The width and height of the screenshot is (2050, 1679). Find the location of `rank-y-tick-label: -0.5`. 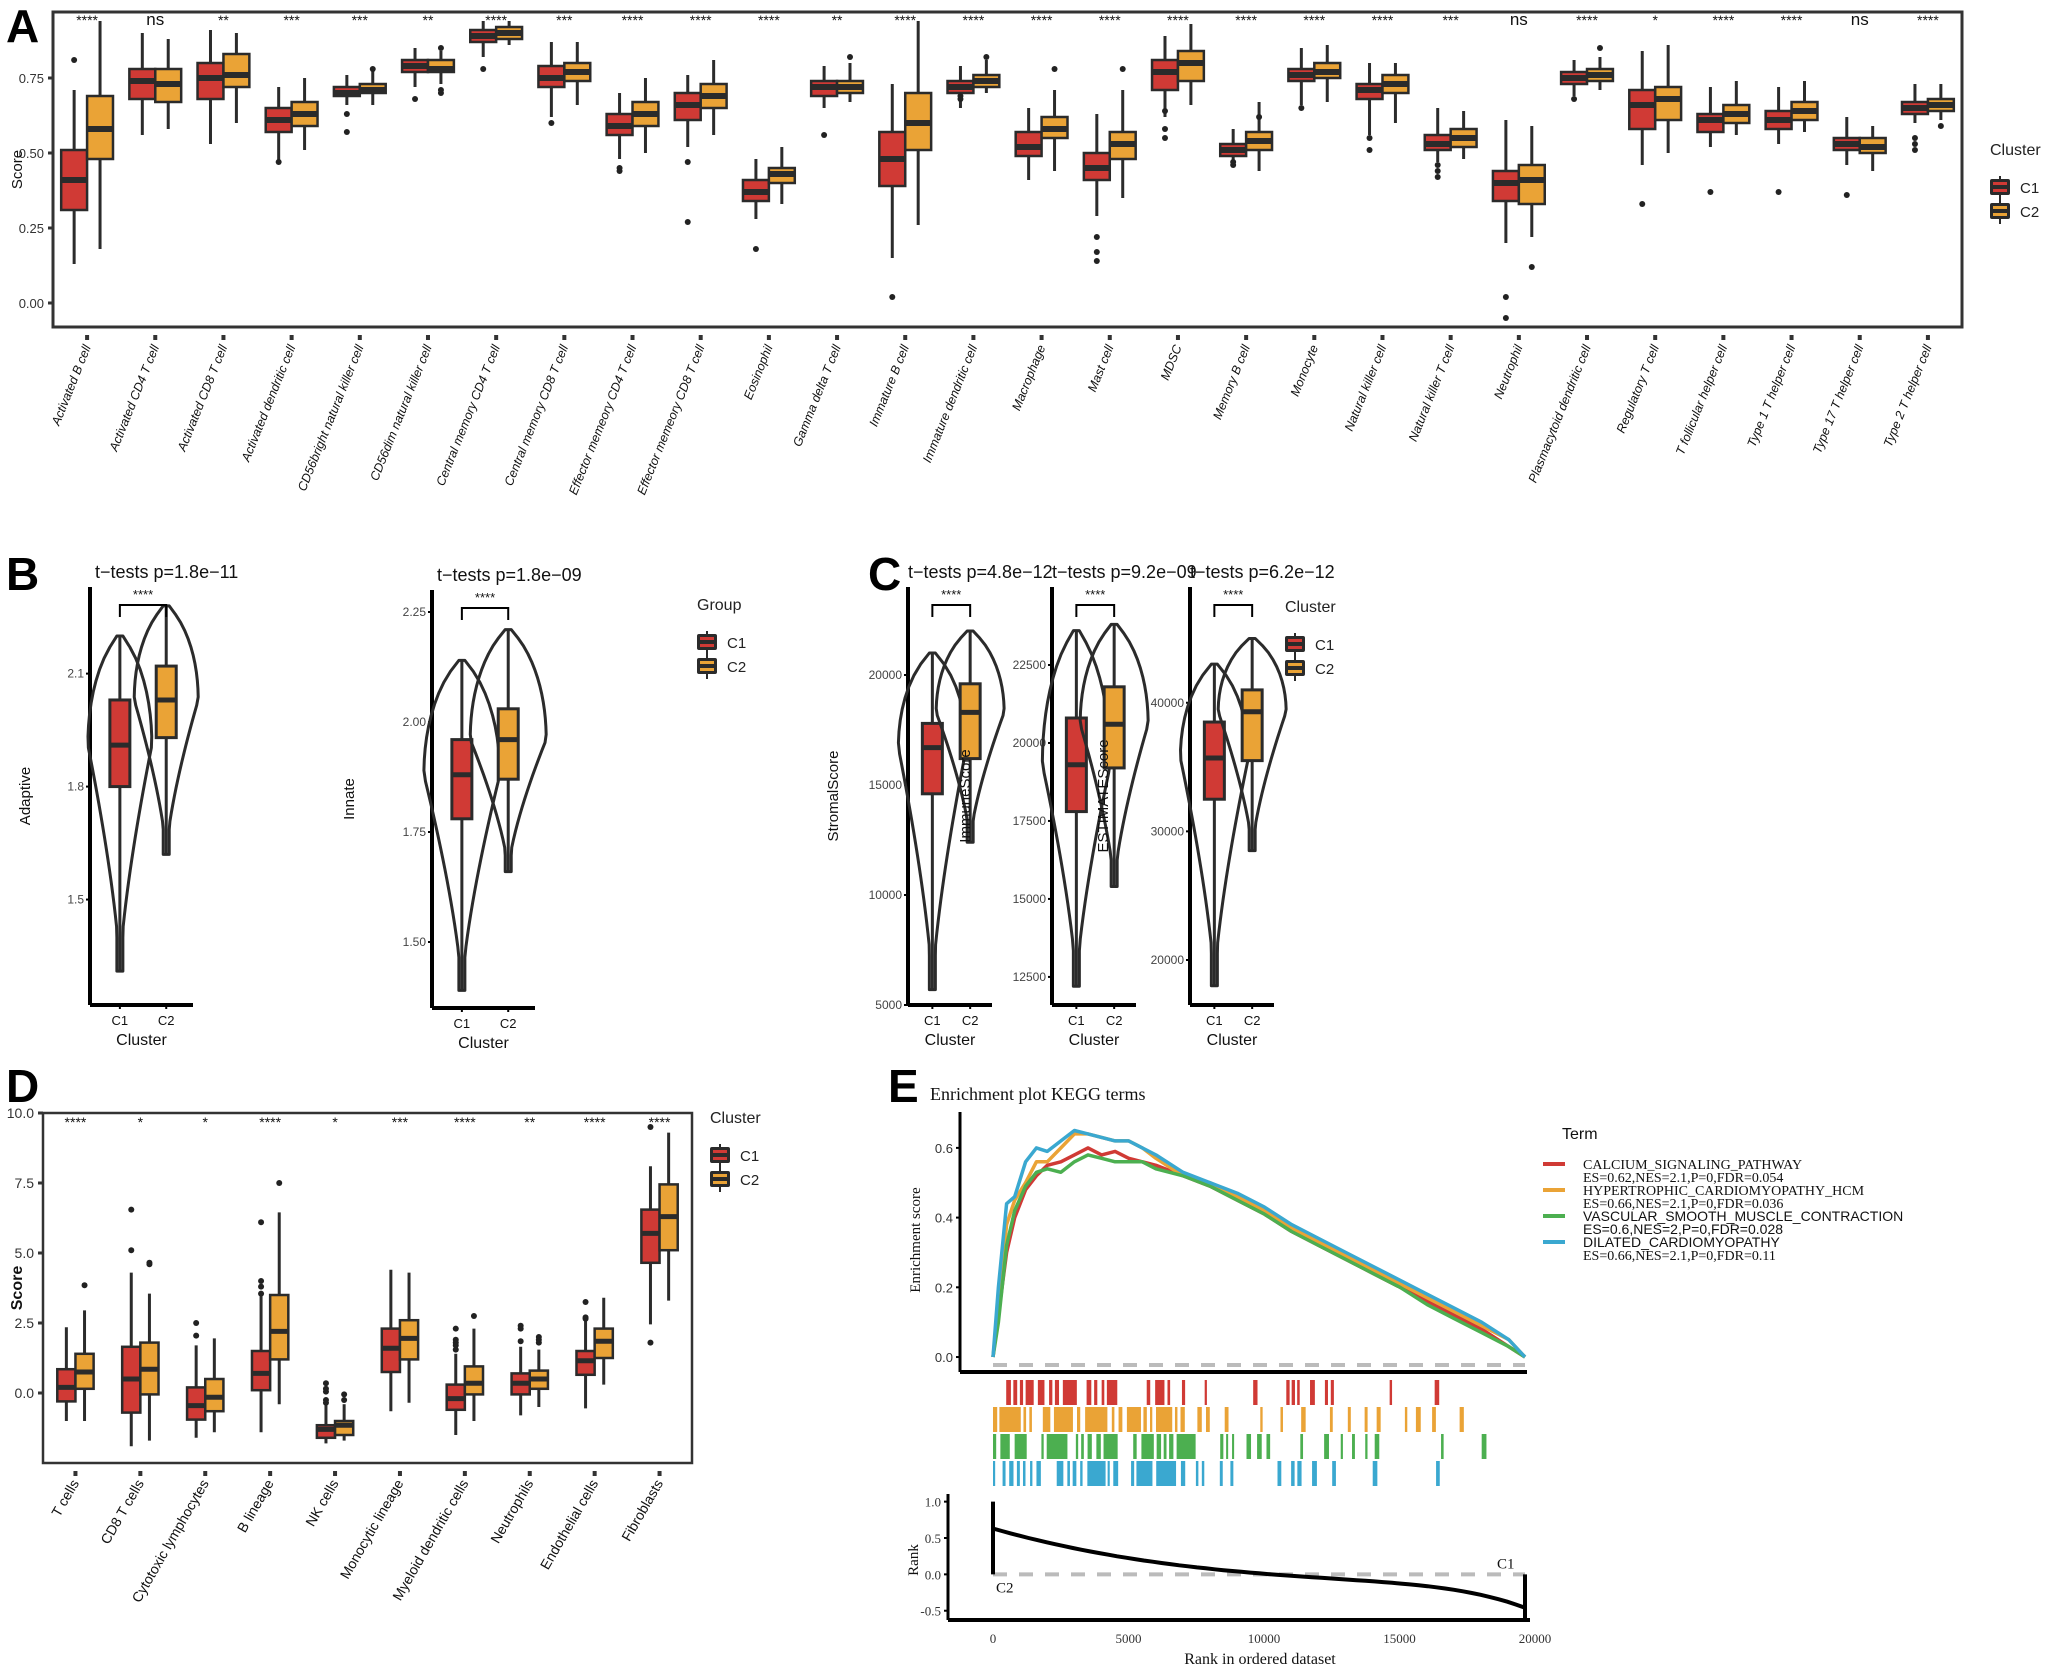

rank-y-tick-label: -0.5 is located at coordinates (930, 1611).